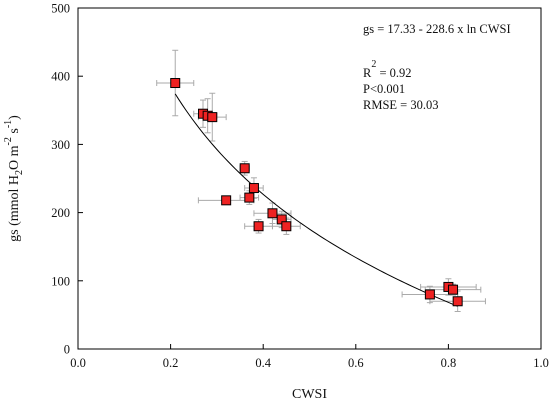 This screenshot has width=550, height=404. Describe the element at coordinates (367, 73) in the screenshot. I see `r-squared-base: R` at that location.